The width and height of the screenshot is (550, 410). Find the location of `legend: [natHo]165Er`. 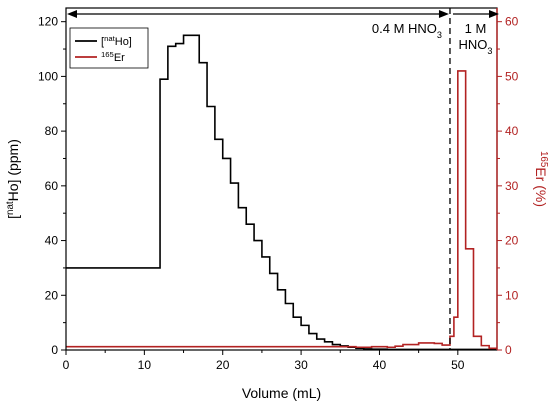

legend: [natHo]165Er is located at coordinates (109, 48).